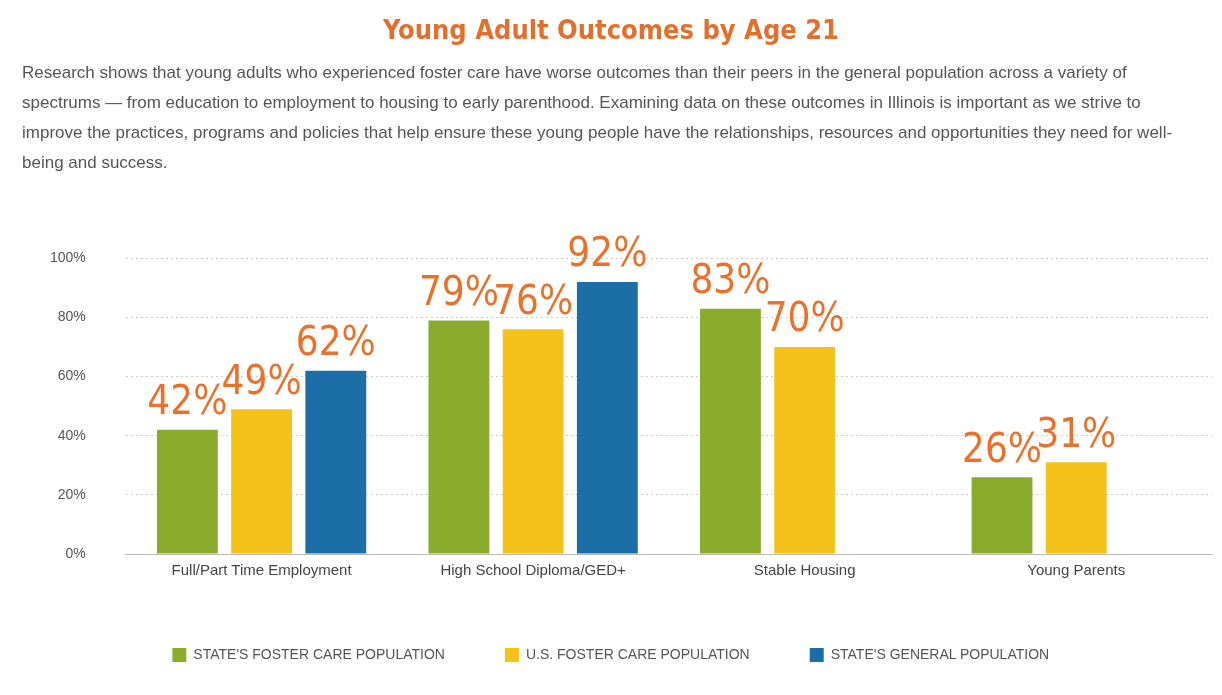  Describe the element at coordinates (1076, 570) in the screenshot. I see `x-tick-label: Young Parents` at that location.